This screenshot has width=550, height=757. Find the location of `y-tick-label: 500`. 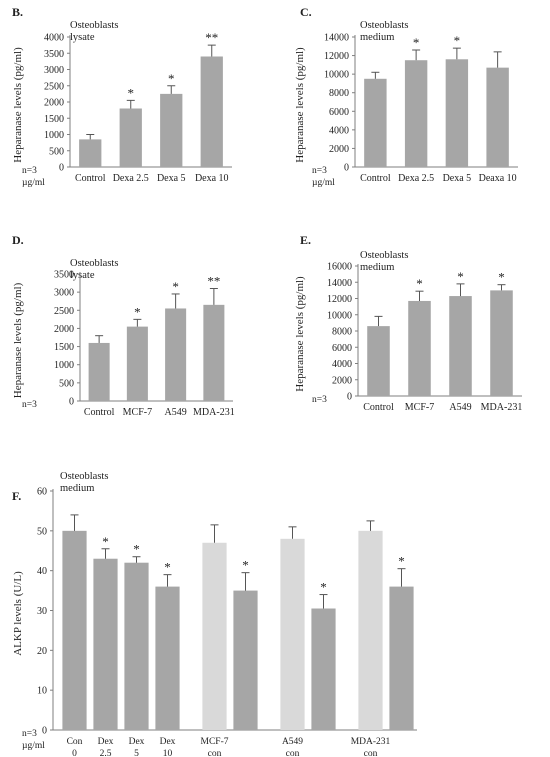

y-tick-label: 500 is located at coordinates (56, 151).